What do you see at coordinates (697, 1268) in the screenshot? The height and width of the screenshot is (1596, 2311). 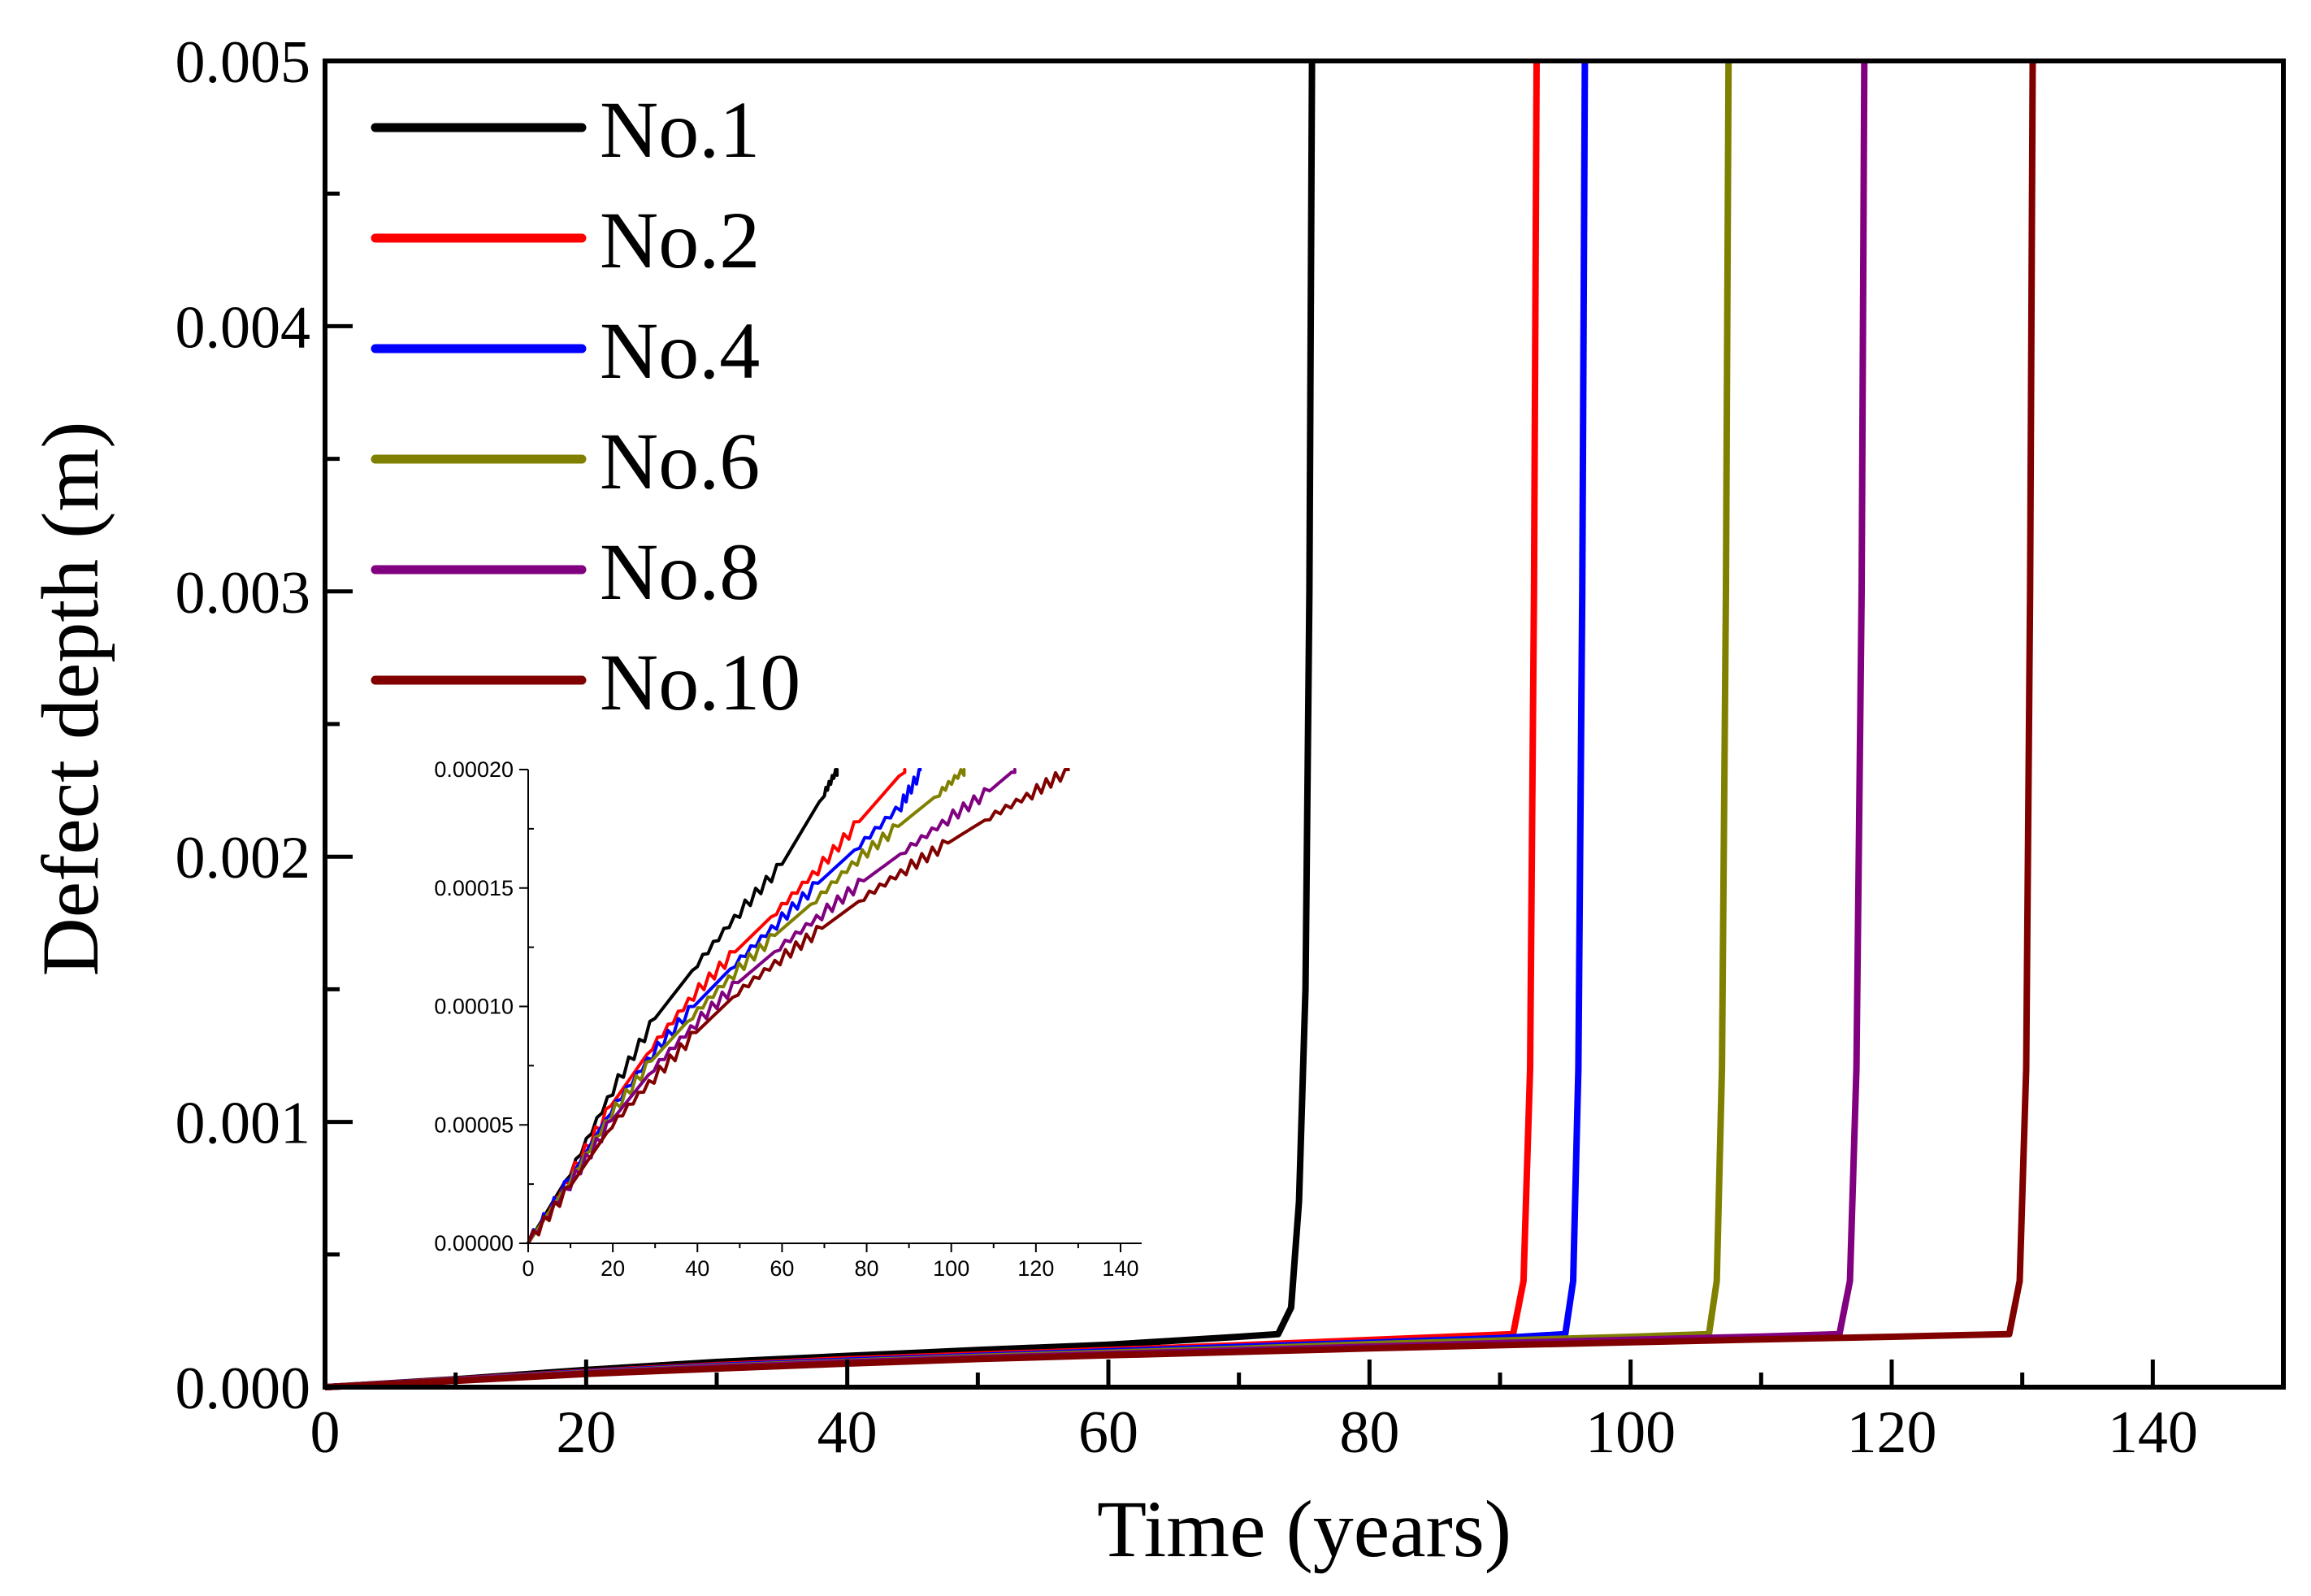 I see `inset-x-tick-label: 40` at bounding box center [697, 1268].